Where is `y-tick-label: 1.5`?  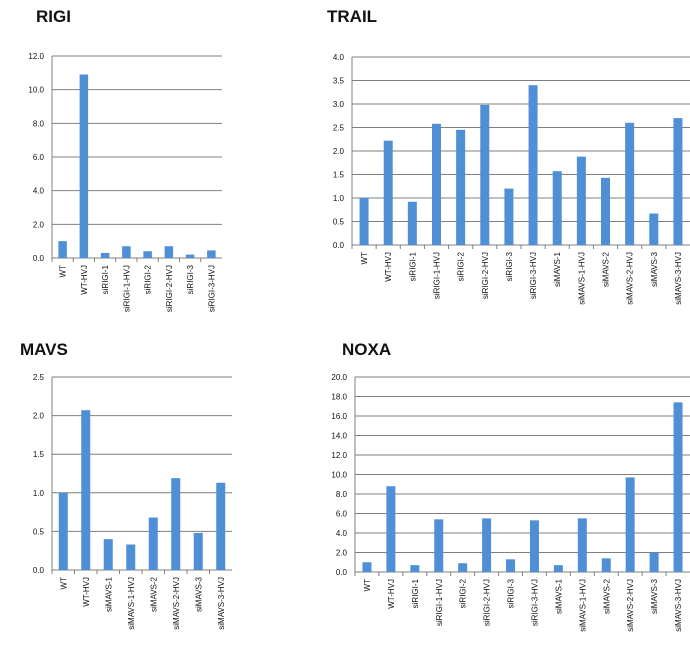
y-tick-label: 1.5 is located at coordinates (39, 454).